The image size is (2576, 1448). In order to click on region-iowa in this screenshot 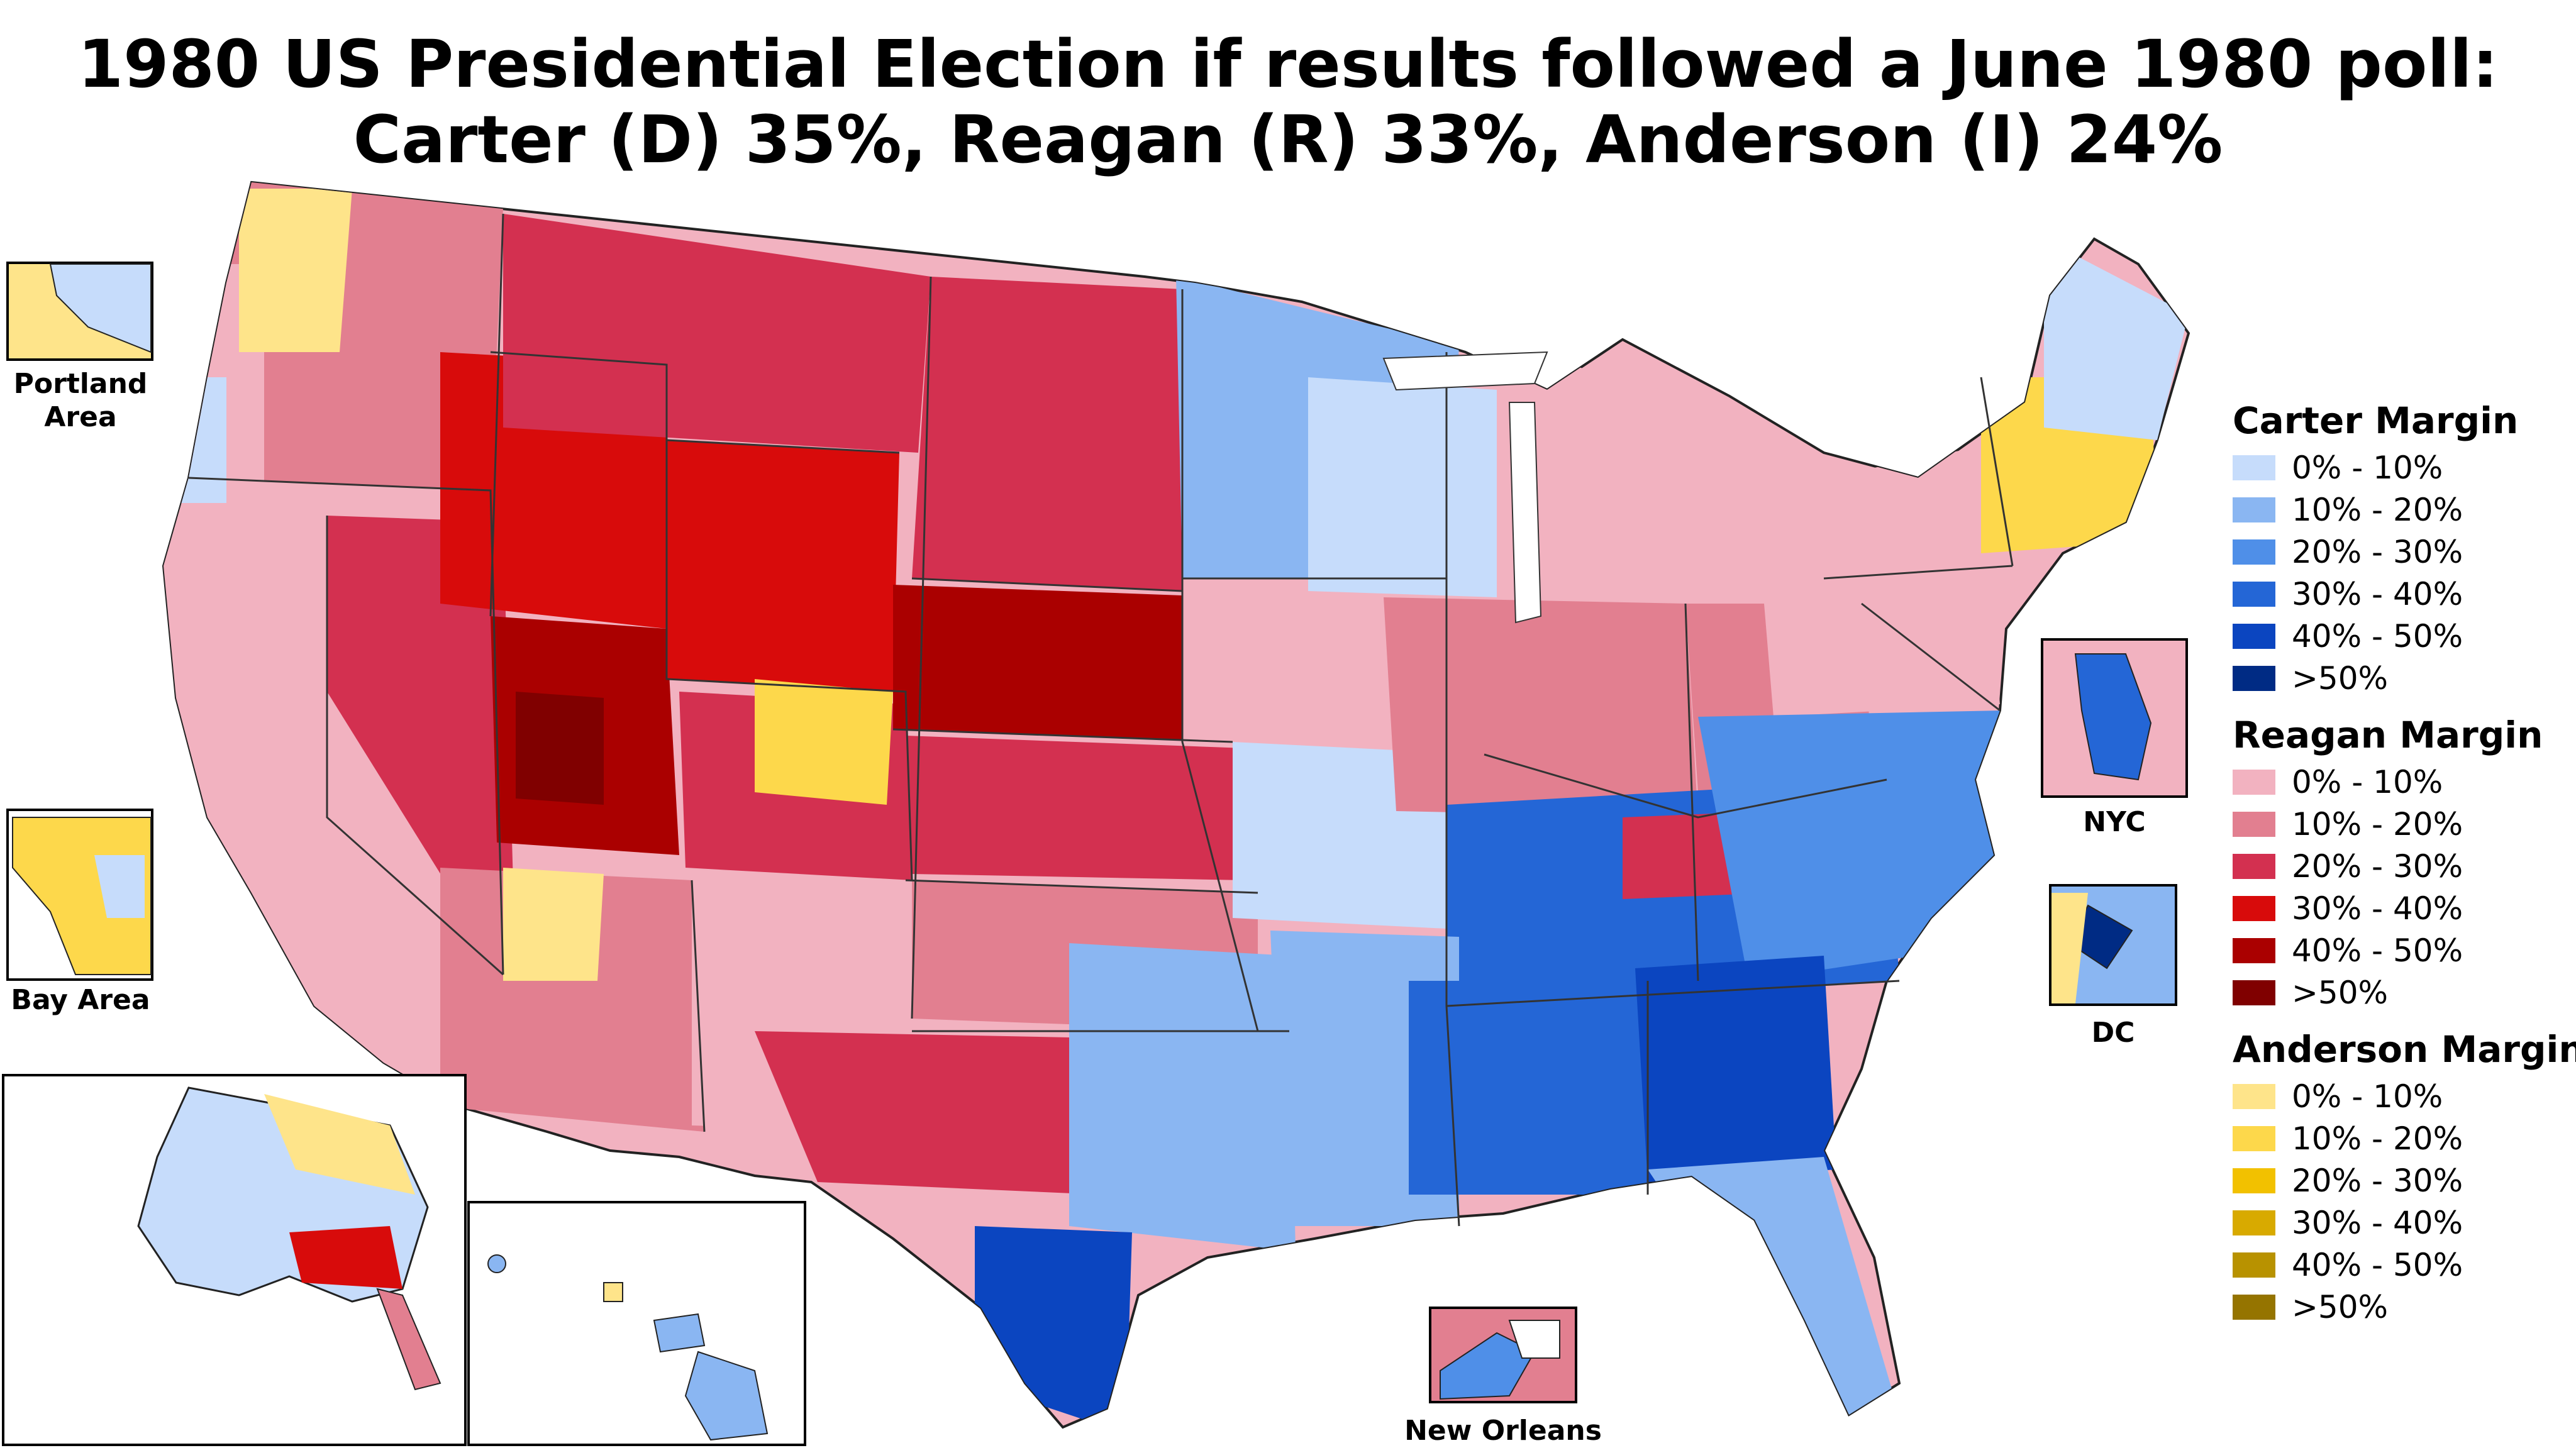, I will do `click(1308, 660)`.